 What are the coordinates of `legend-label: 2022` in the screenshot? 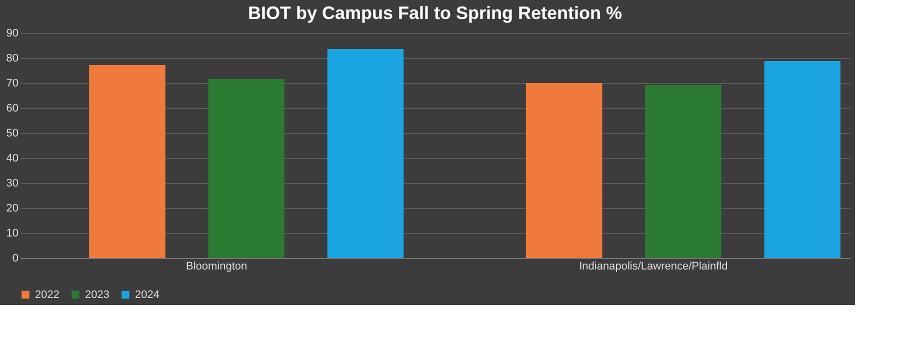 It's located at (47, 294).